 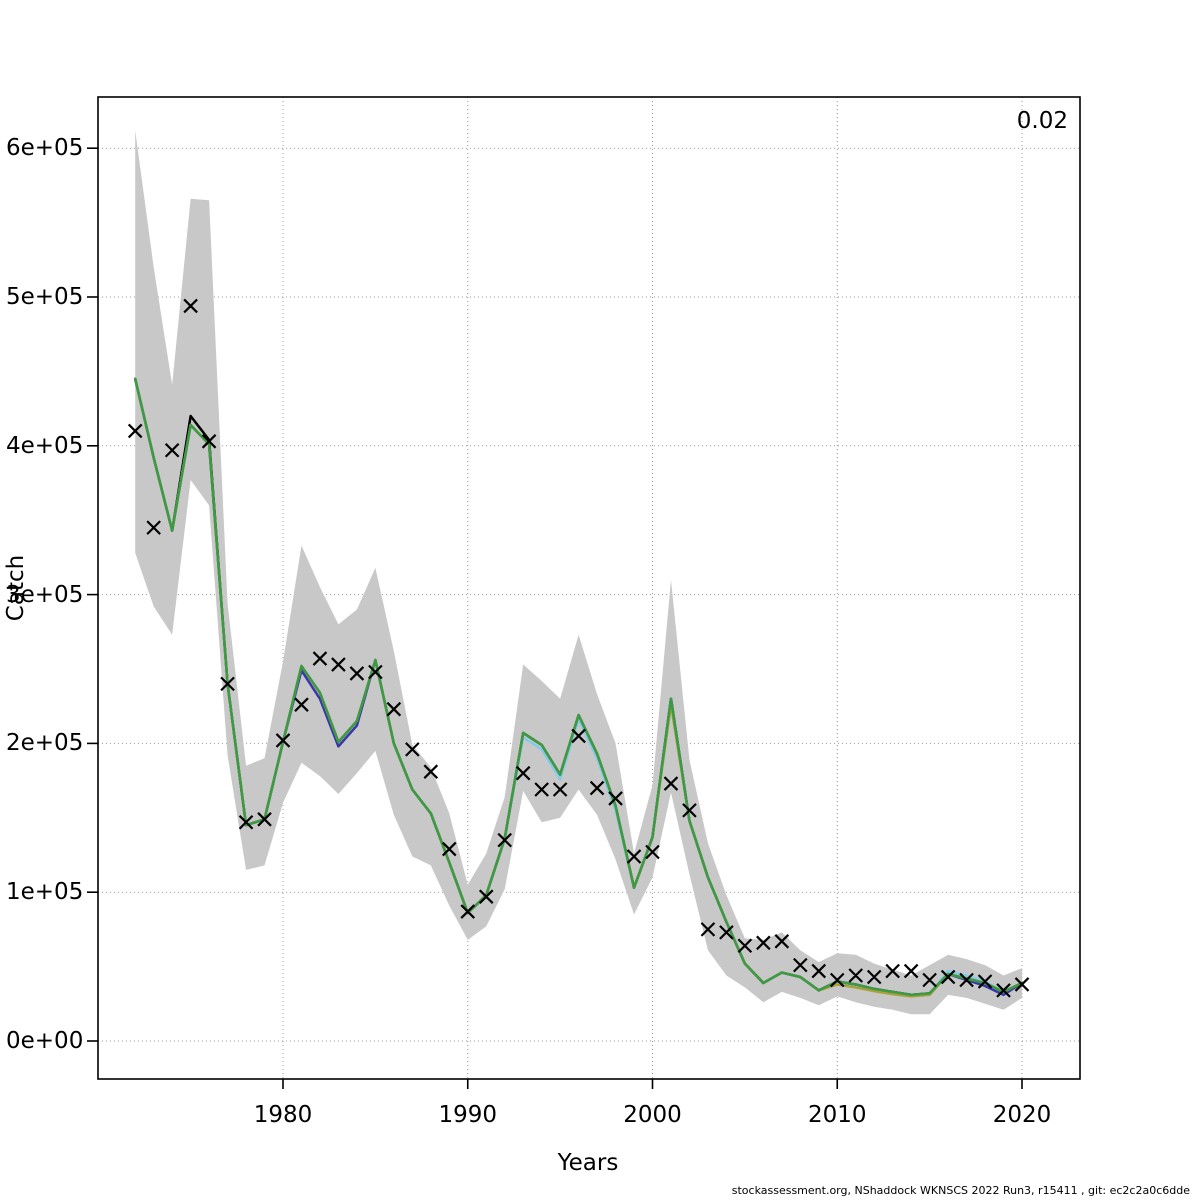 What do you see at coordinates (1042, 121) in the screenshot?
I see `annotation-top-right: 0.02` at bounding box center [1042, 121].